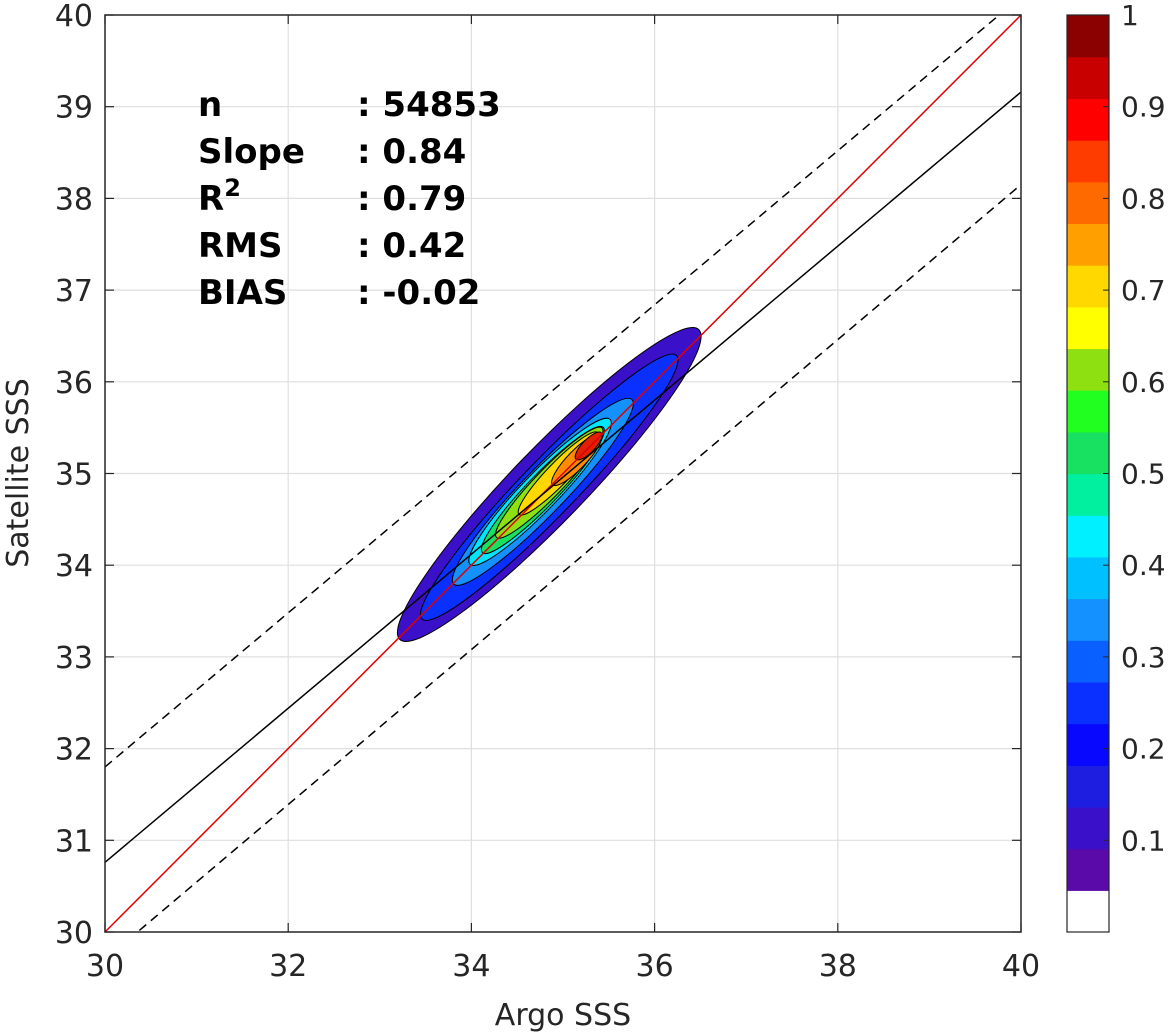 This screenshot has width=1172, height=1035. What do you see at coordinates (1143, 290) in the screenshot?
I see `colorbar-tick-label: 0.7` at bounding box center [1143, 290].